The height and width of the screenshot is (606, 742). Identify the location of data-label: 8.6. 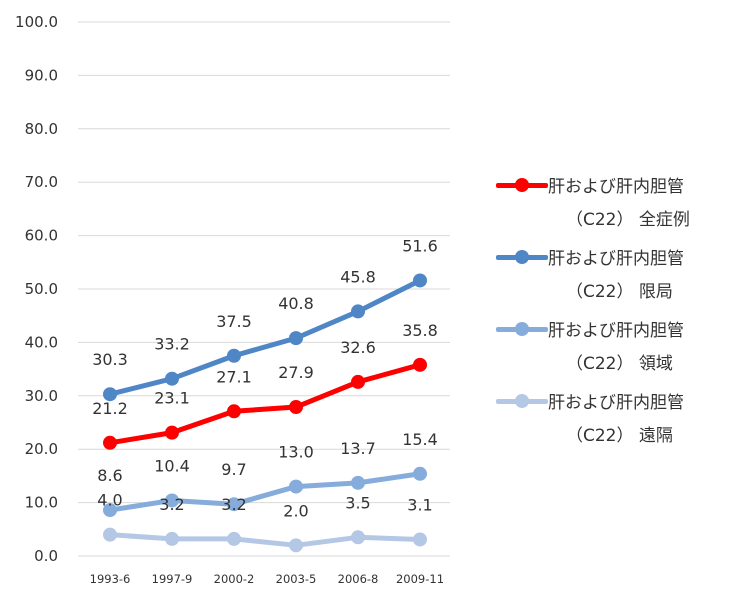
(109, 475).